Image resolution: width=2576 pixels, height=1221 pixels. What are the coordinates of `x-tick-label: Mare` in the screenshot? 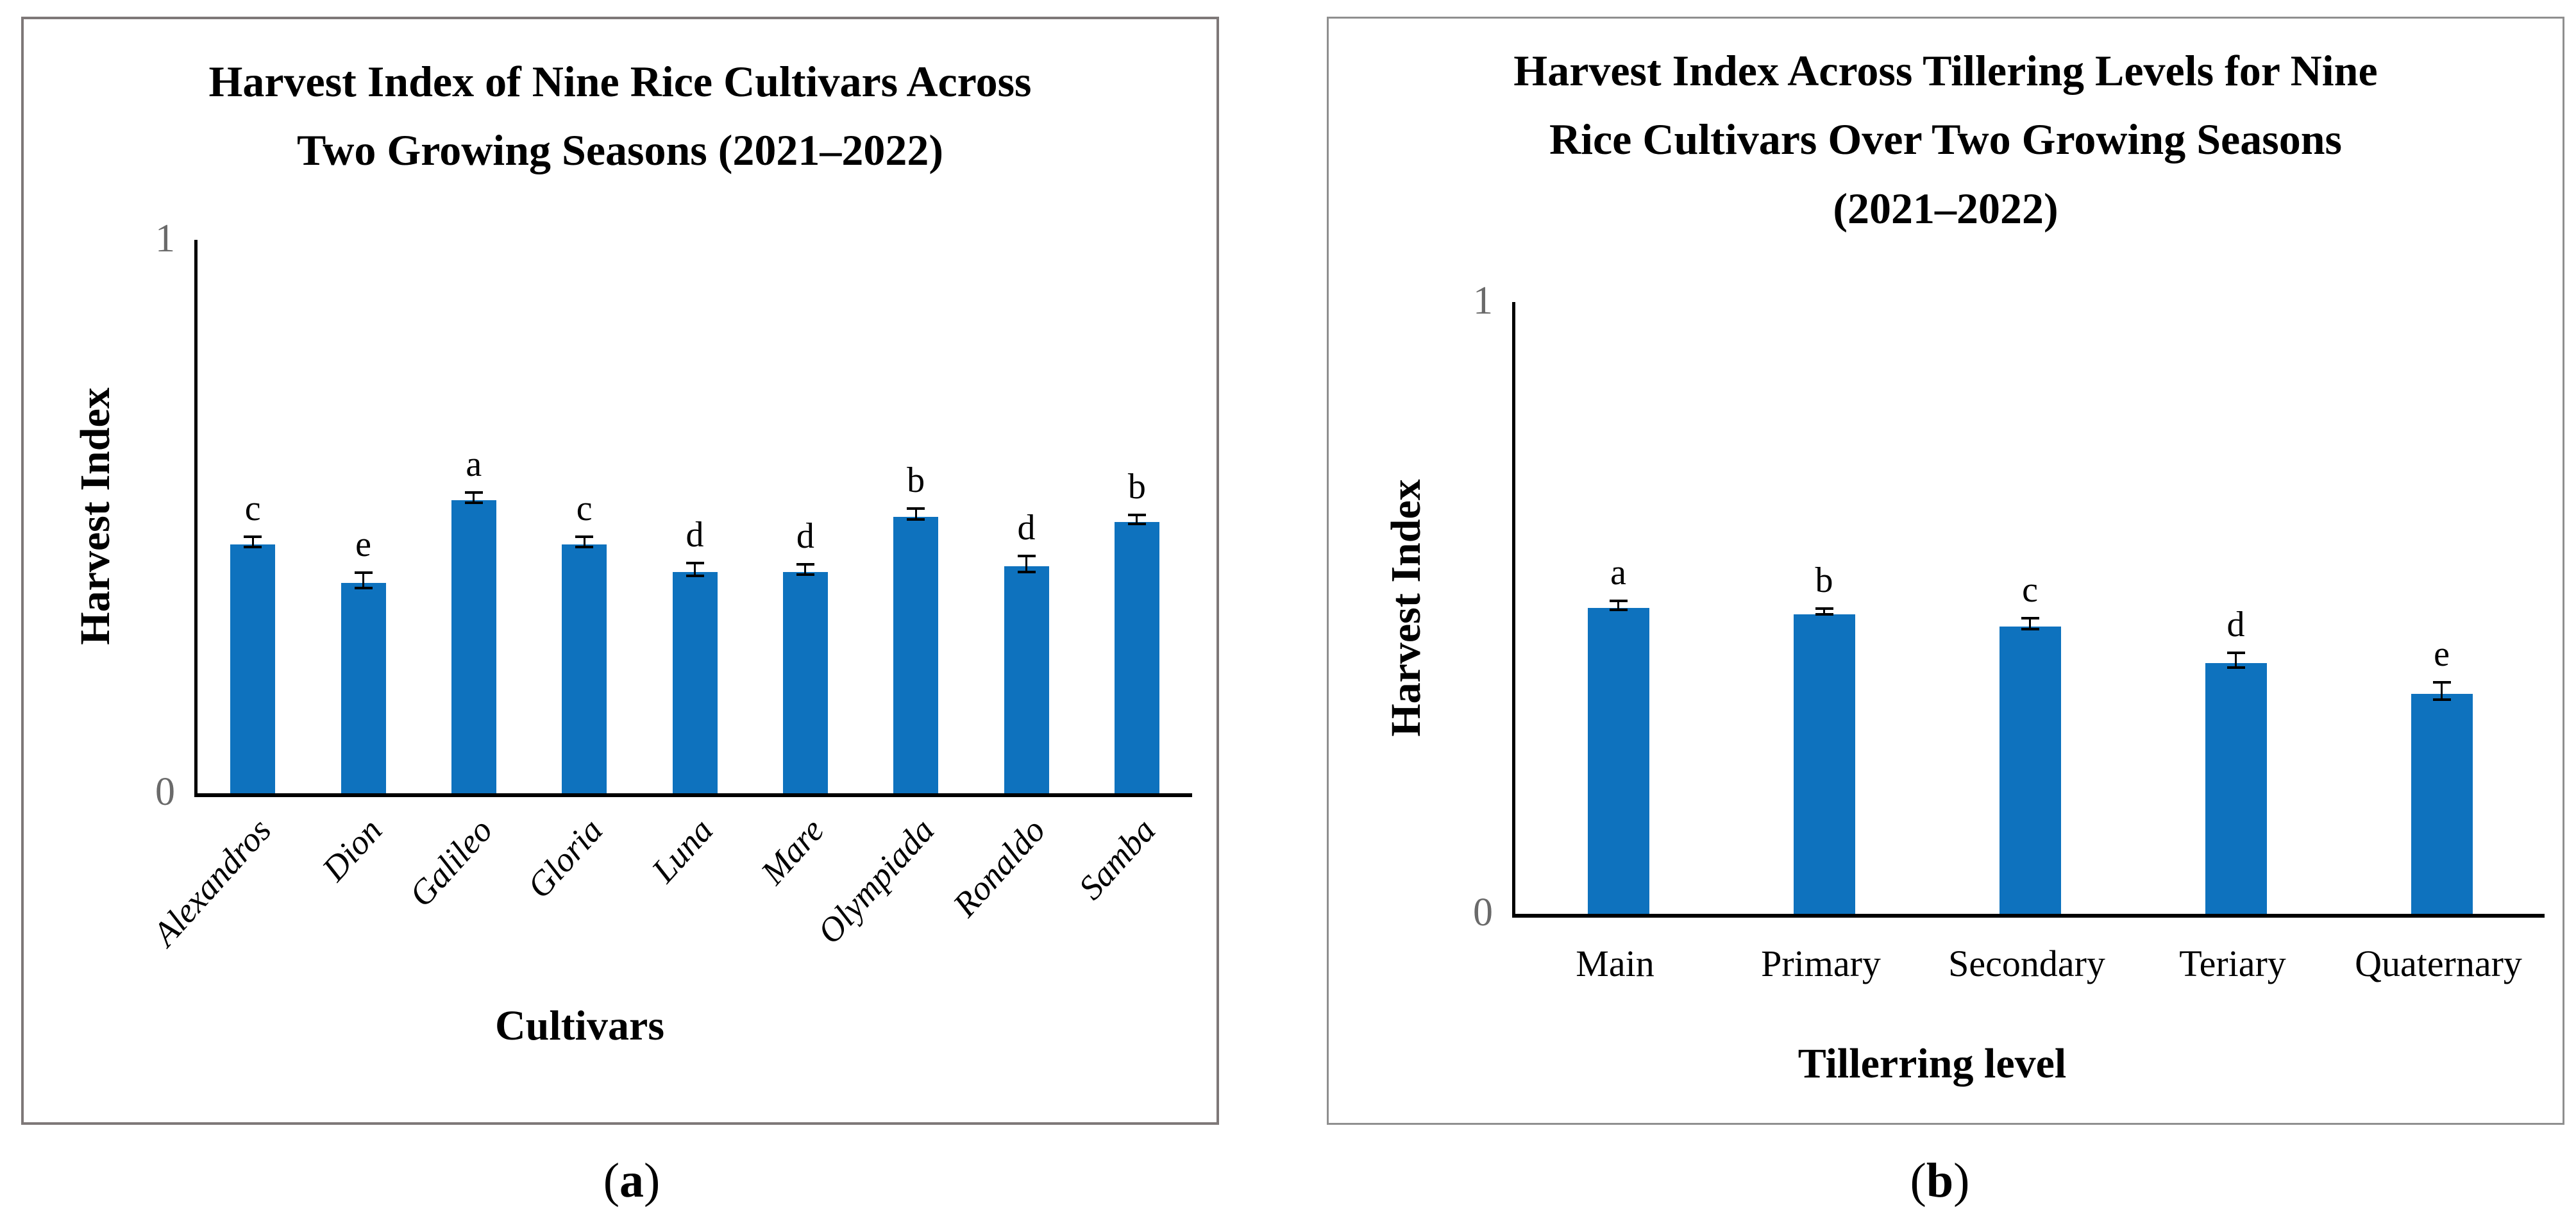 It's located at (792, 851).